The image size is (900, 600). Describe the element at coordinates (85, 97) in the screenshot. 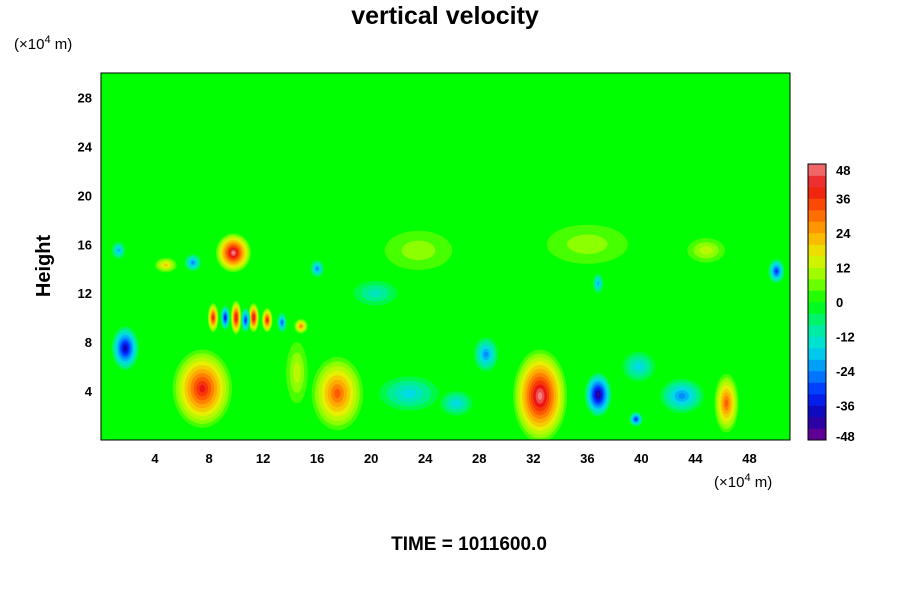

I see `y-tick-label: 28` at that location.